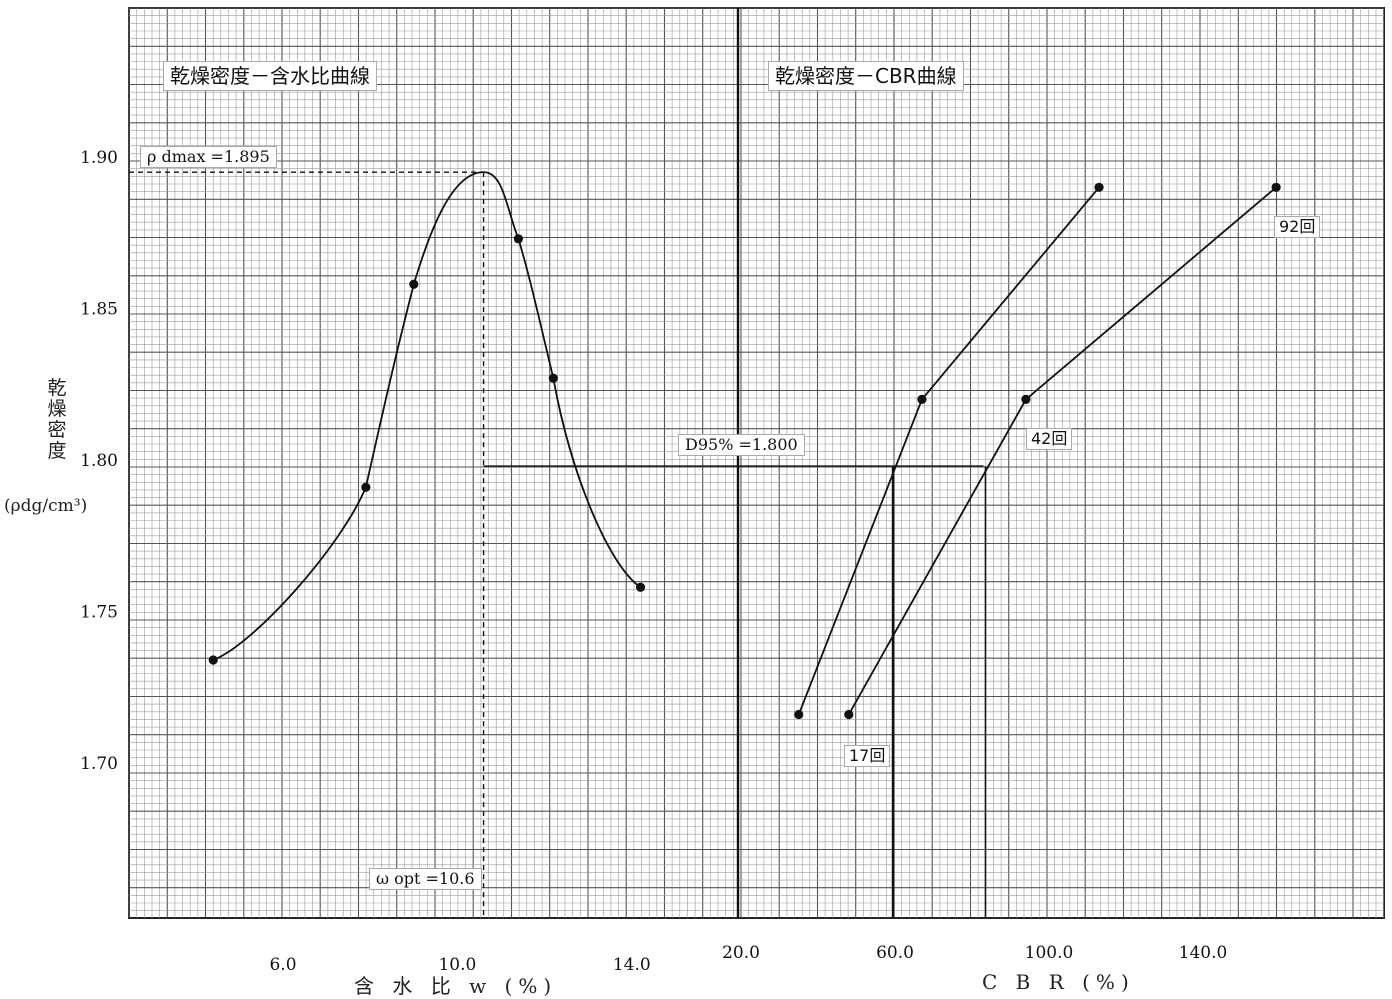  What do you see at coordinates (895, 953) in the screenshot?
I see `x-tick-label-right: 60.0` at bounding box center [895, 953].